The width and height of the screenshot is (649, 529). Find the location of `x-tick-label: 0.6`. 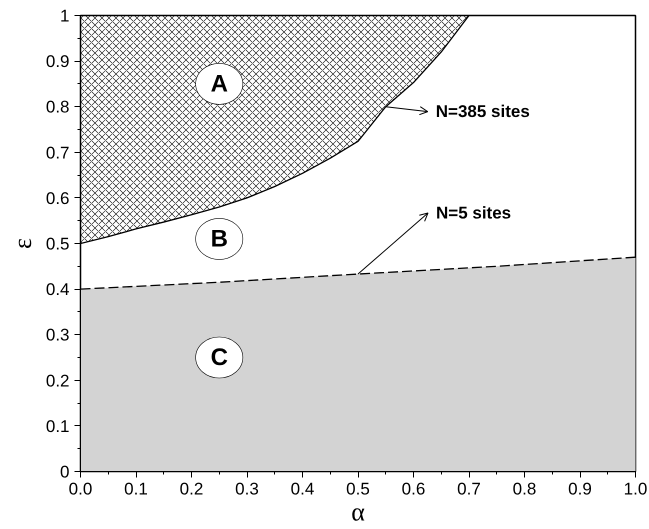

x-tick-label: 0.6 is located at coordinates (414, 489).